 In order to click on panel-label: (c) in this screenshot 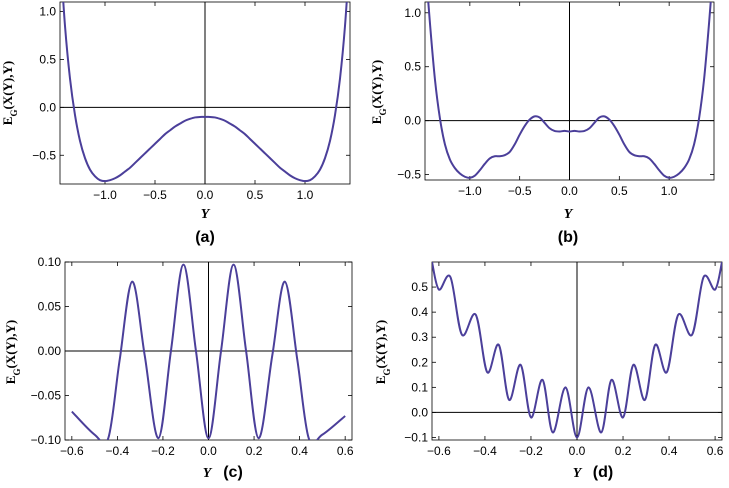, I will do `click(233, 472)`.